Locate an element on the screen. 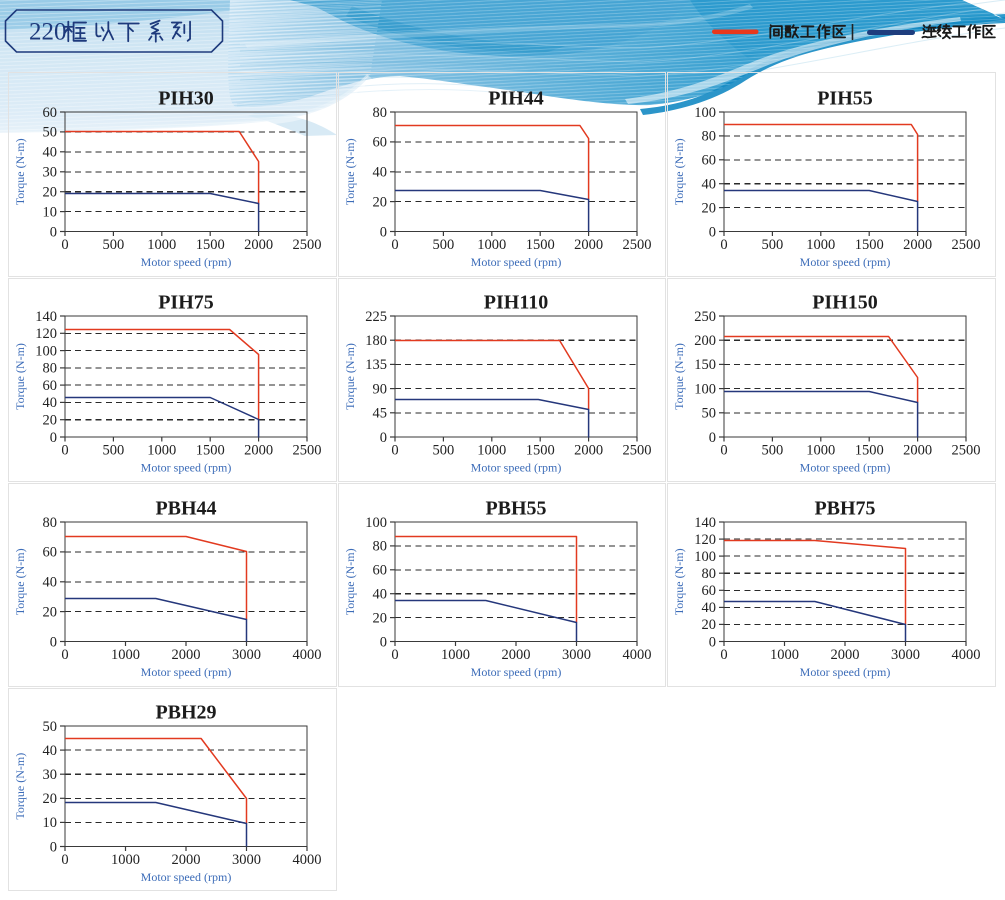 The height and width of the screenshot is (900, 1005). svg-text: PIH55 is located at coordinates (845, 99).